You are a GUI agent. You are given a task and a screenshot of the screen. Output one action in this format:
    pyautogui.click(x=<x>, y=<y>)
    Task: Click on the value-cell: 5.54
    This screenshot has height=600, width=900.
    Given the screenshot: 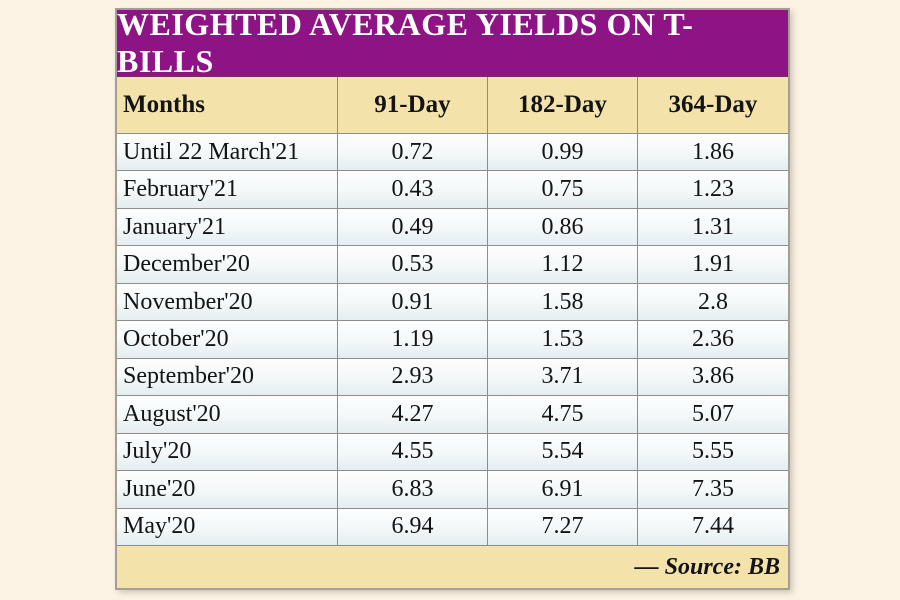 What is the action you would take?
    pyautogui.click(x=562, y=452)
    